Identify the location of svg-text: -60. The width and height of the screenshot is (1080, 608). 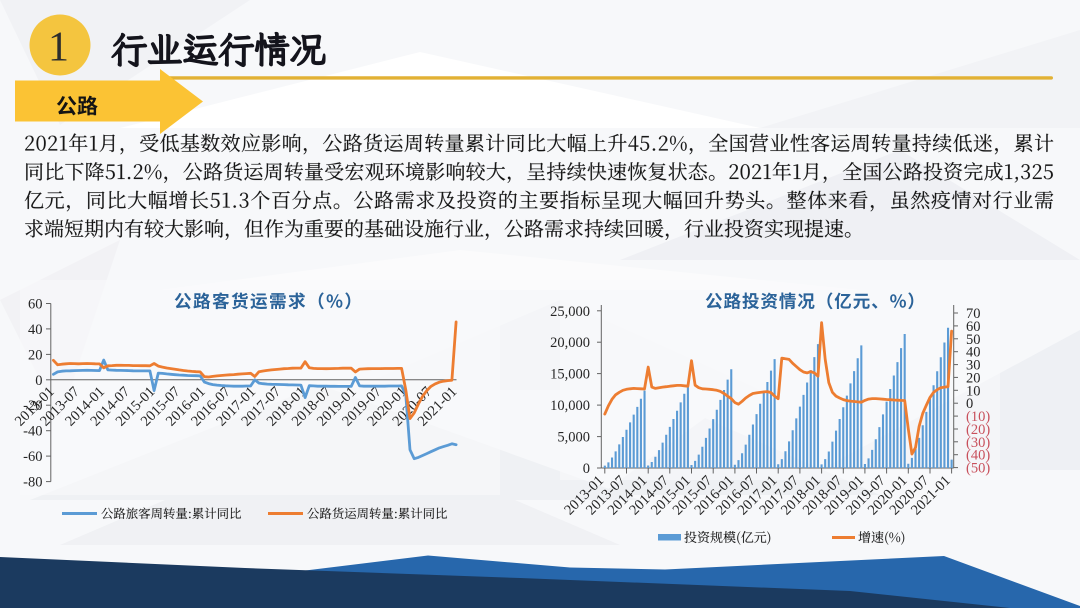
(32, 457).